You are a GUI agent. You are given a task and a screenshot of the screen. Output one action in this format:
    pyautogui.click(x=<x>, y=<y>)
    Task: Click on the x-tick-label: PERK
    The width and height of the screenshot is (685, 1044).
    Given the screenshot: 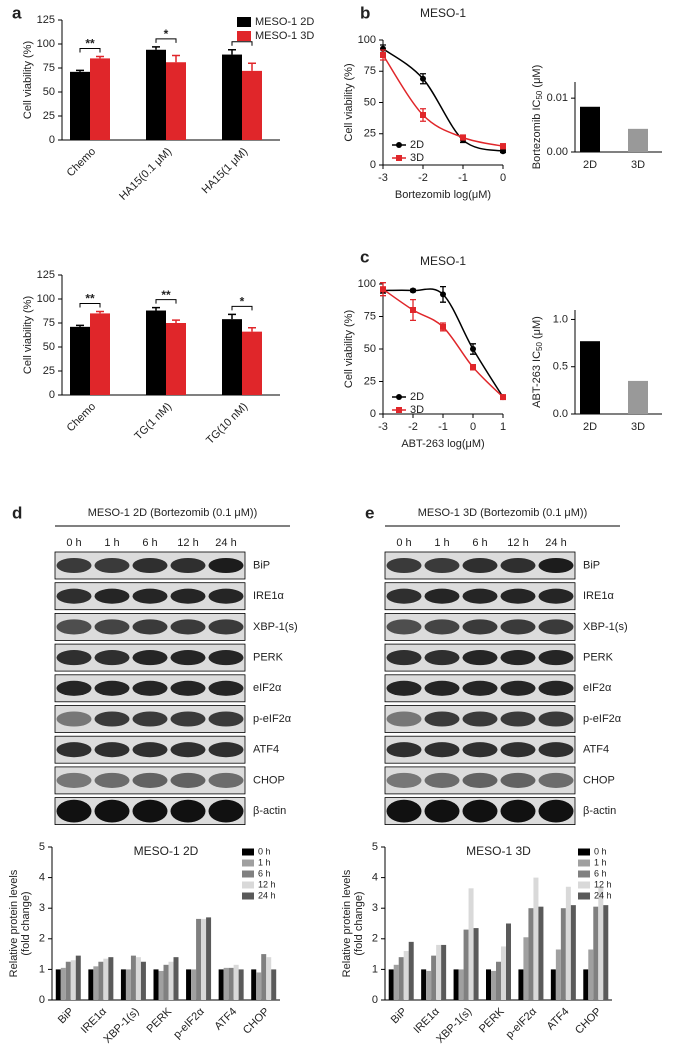 What is the action you would take?
    pyautogui.click(x=492, y=1020)
    